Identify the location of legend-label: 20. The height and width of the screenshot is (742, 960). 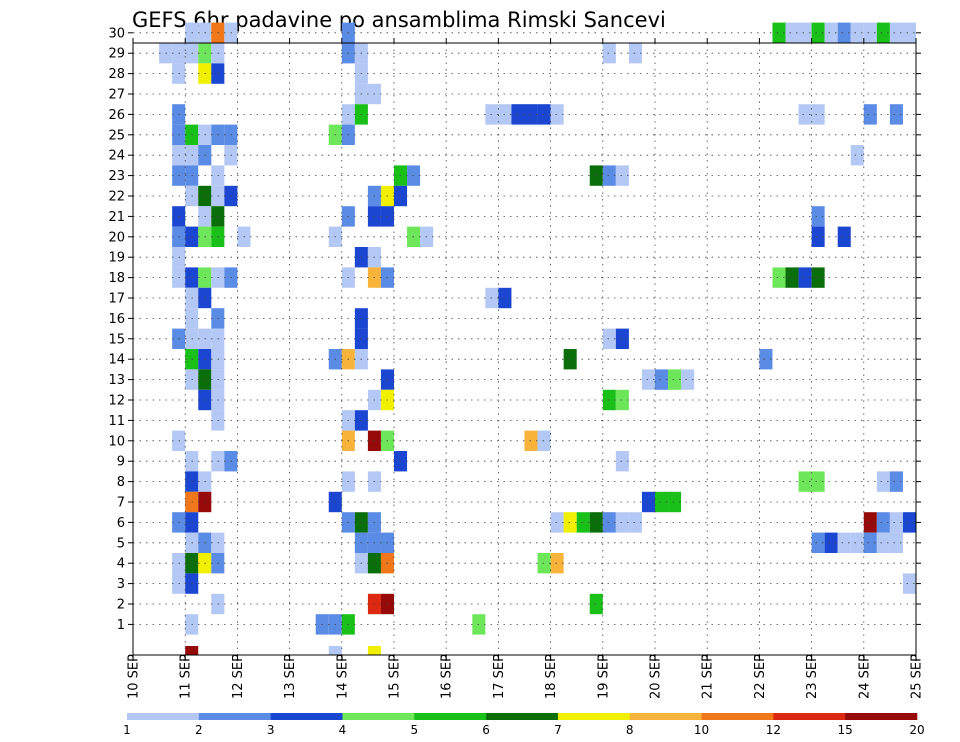
(916, 730).